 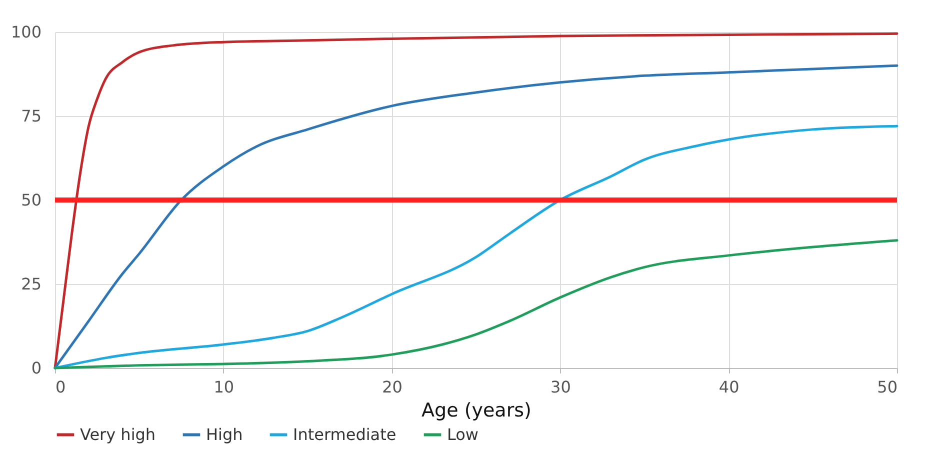 I want to click on x-axis-title: Age (years), so click(x=477, y=411).